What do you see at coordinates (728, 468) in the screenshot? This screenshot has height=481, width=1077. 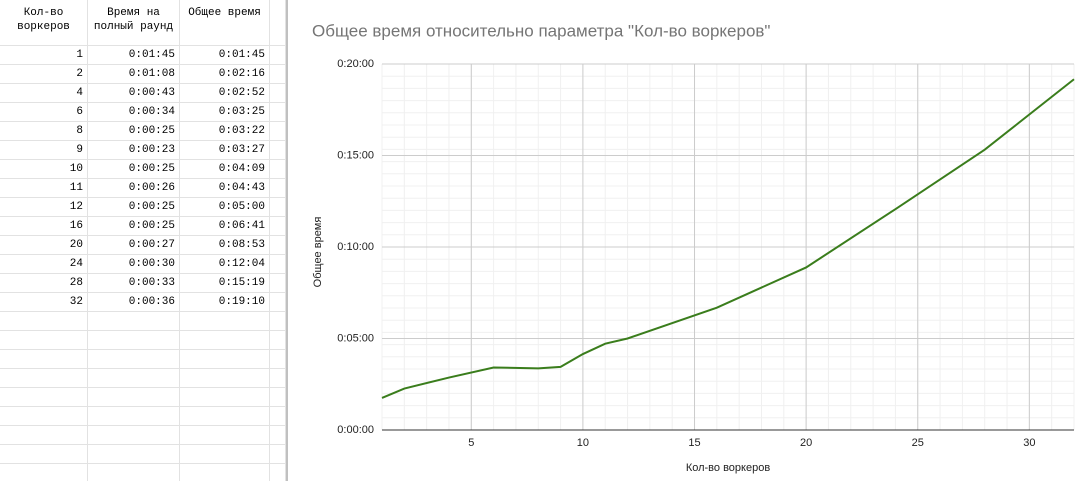 I see `x-axis-label: Кол-во воркеров` at bounding box center [728, 468].